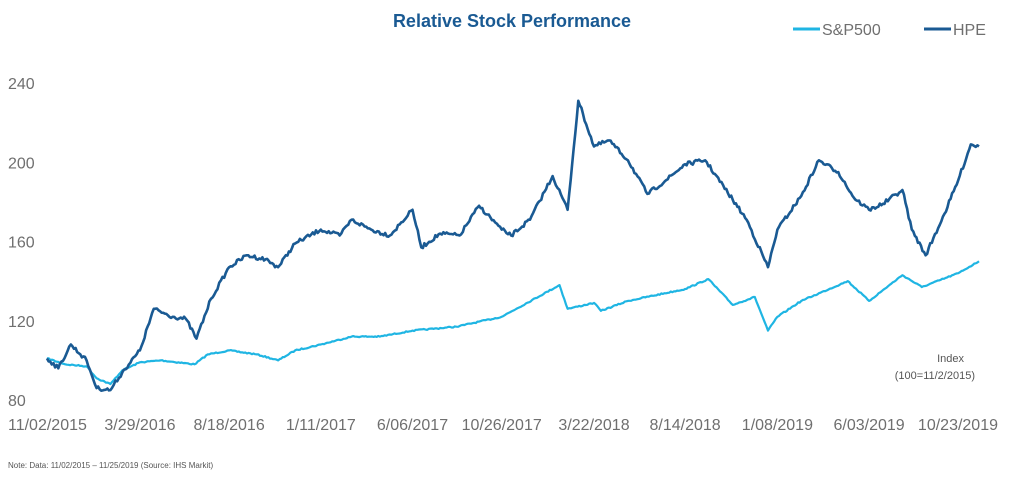 This screenshot has width=1024, height=479. Describe the element at coordinates (777, 425) in the screenshot. I see `x-tick-label: 1/08/2019` at that location.